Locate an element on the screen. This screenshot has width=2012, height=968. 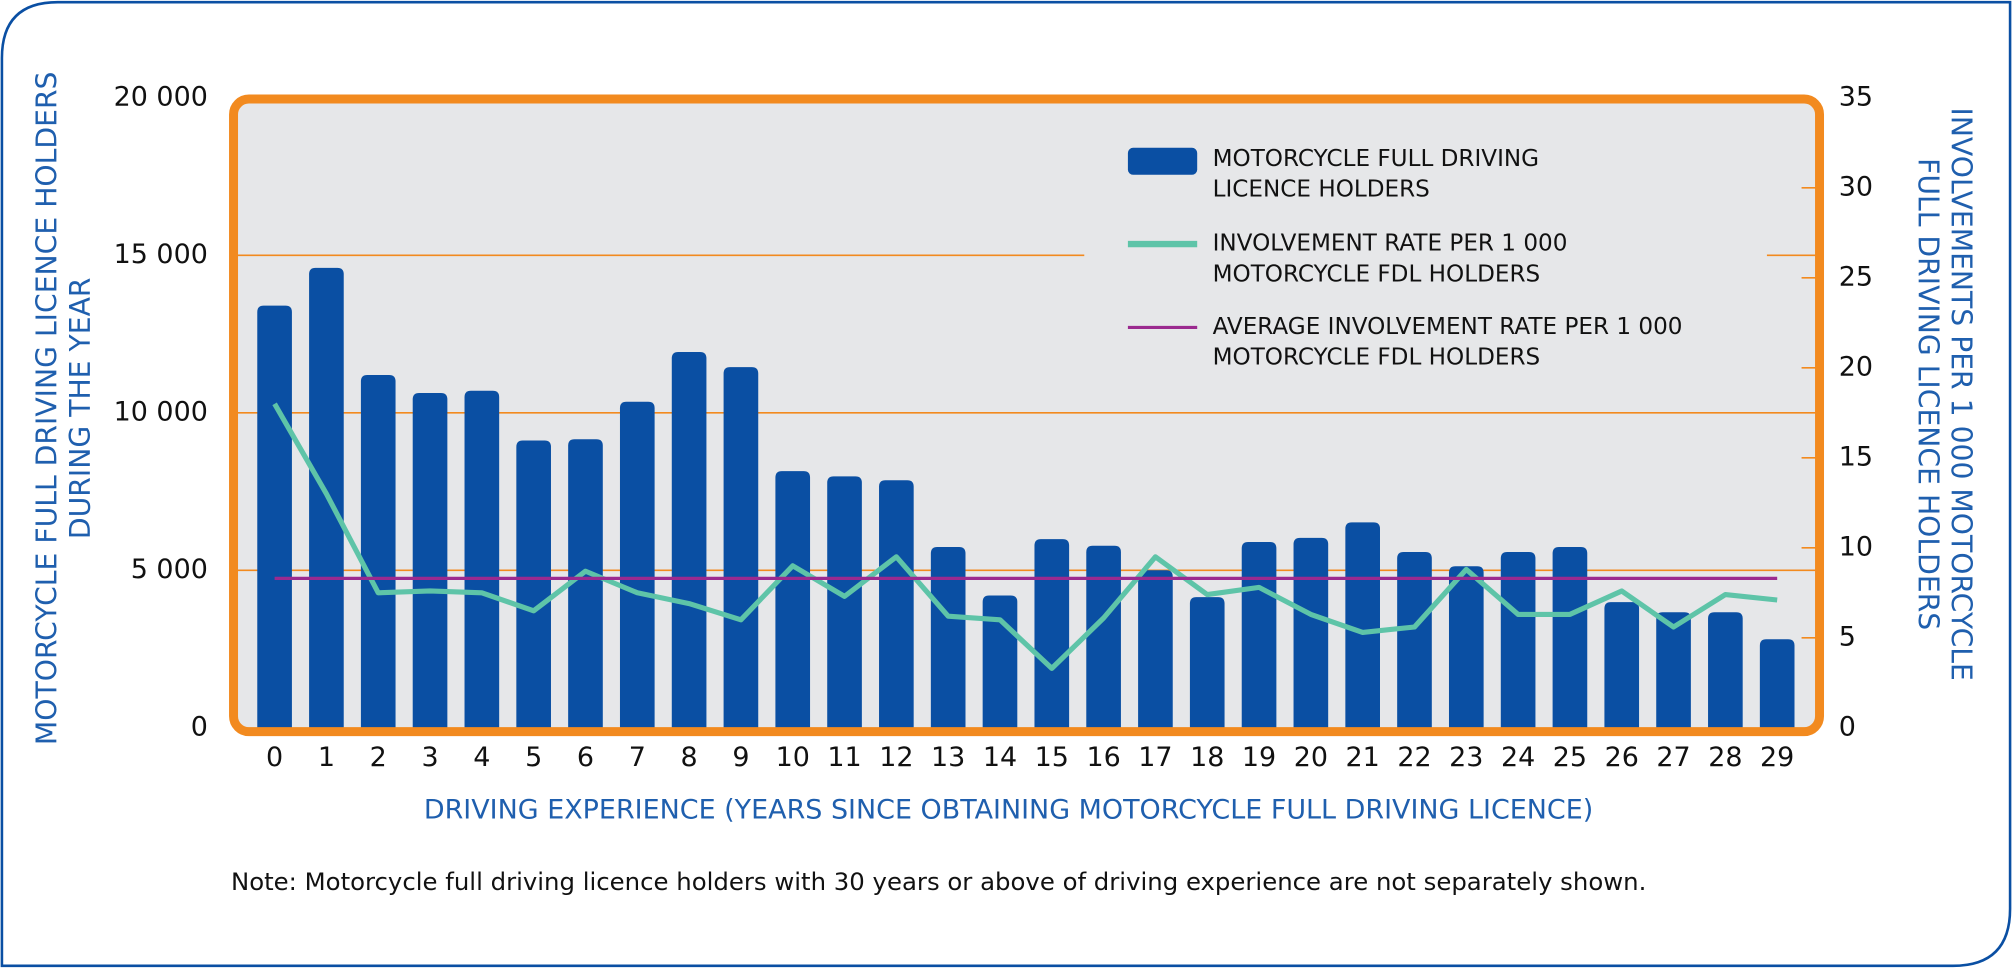
y2-tick-label: 30 is located at coordinates (1856, 186).